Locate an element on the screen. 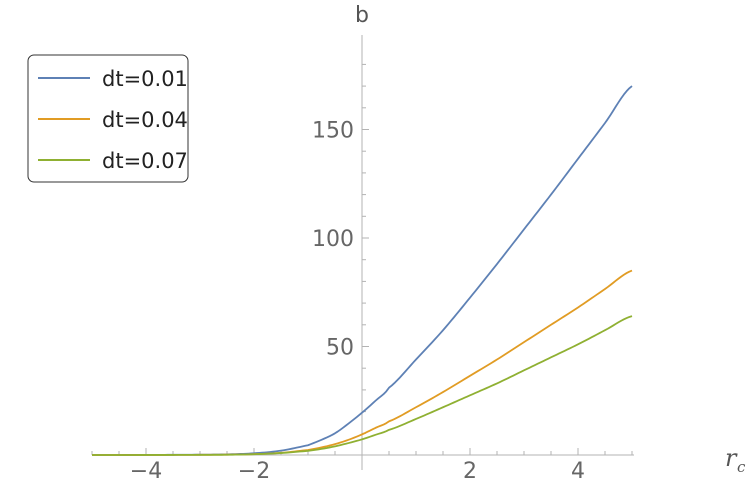  legend-box is located at coordinates (108, 118).